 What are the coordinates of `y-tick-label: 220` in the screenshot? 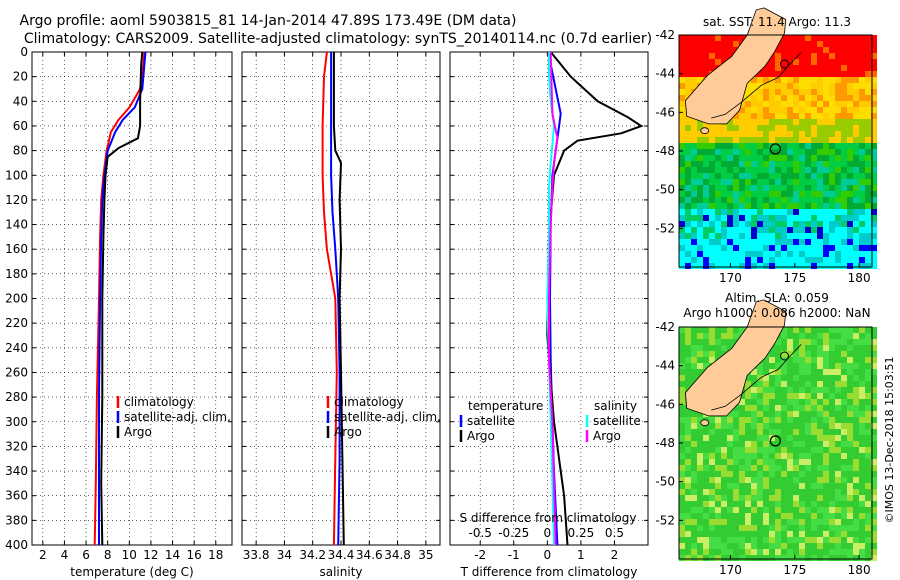 It's located at (16, 323).